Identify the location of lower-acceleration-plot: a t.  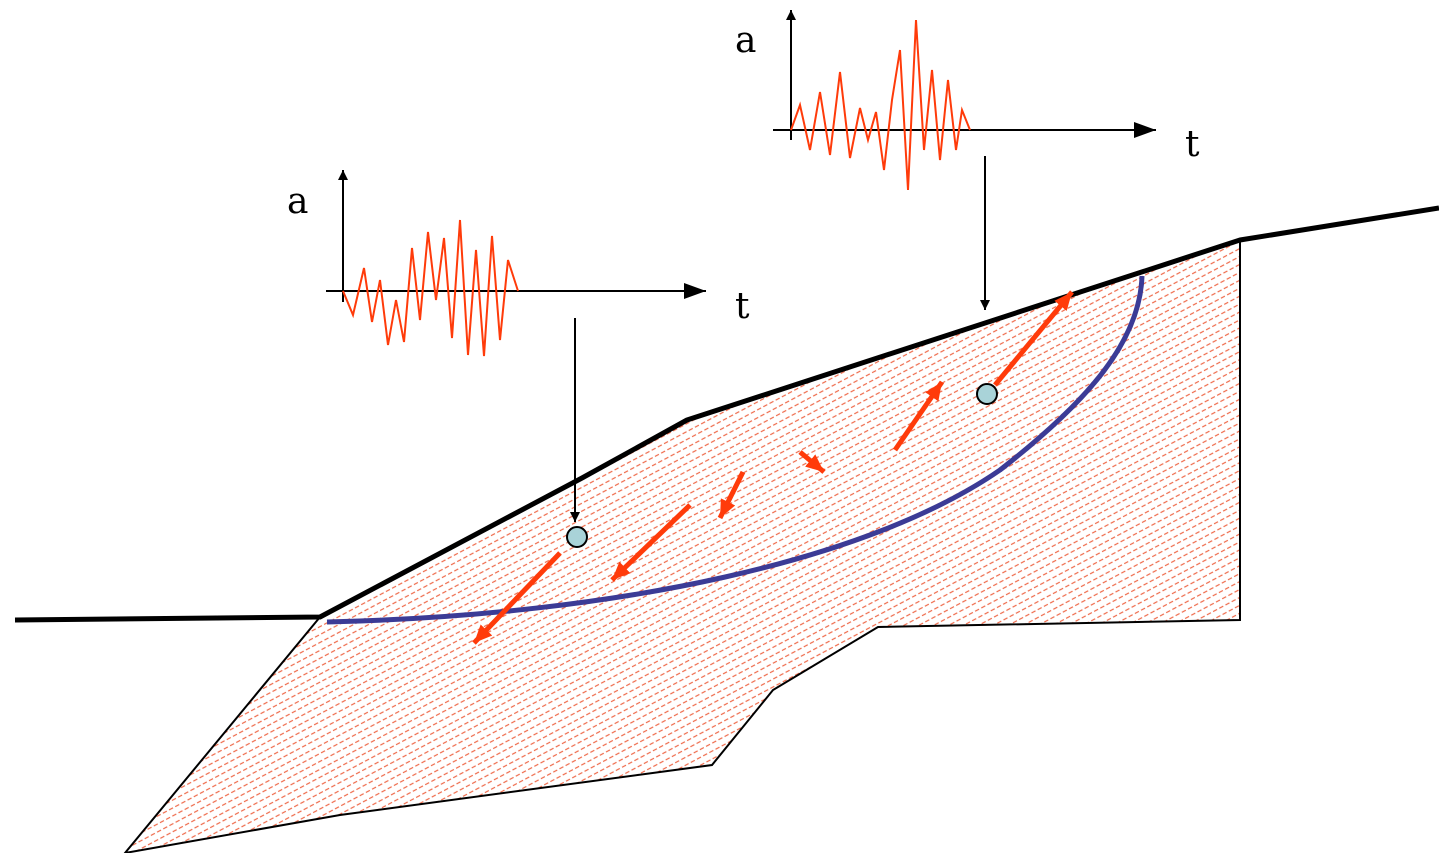
(518, 263).